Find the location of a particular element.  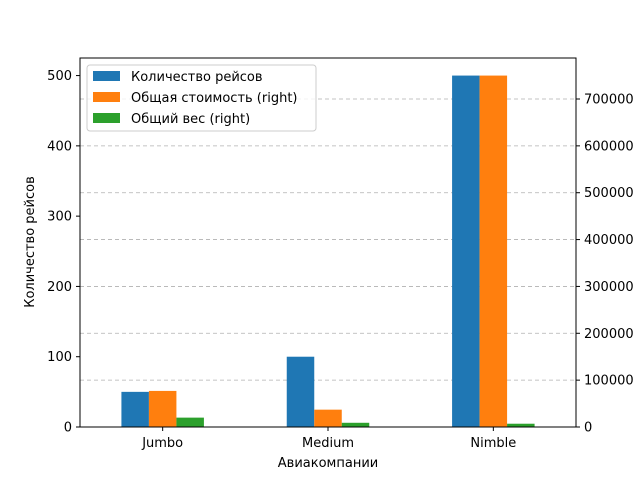

y-tick-label: 200 is located at coordinates (59, 287).